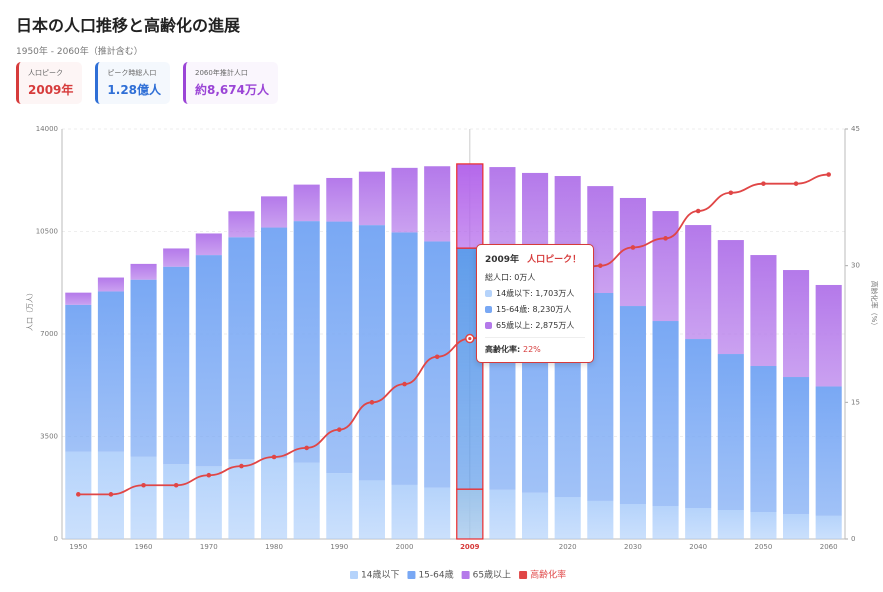  Describe the element at coordinates (855, 129) in the screenshot. I see `y2-tick-label: 45` at that location.